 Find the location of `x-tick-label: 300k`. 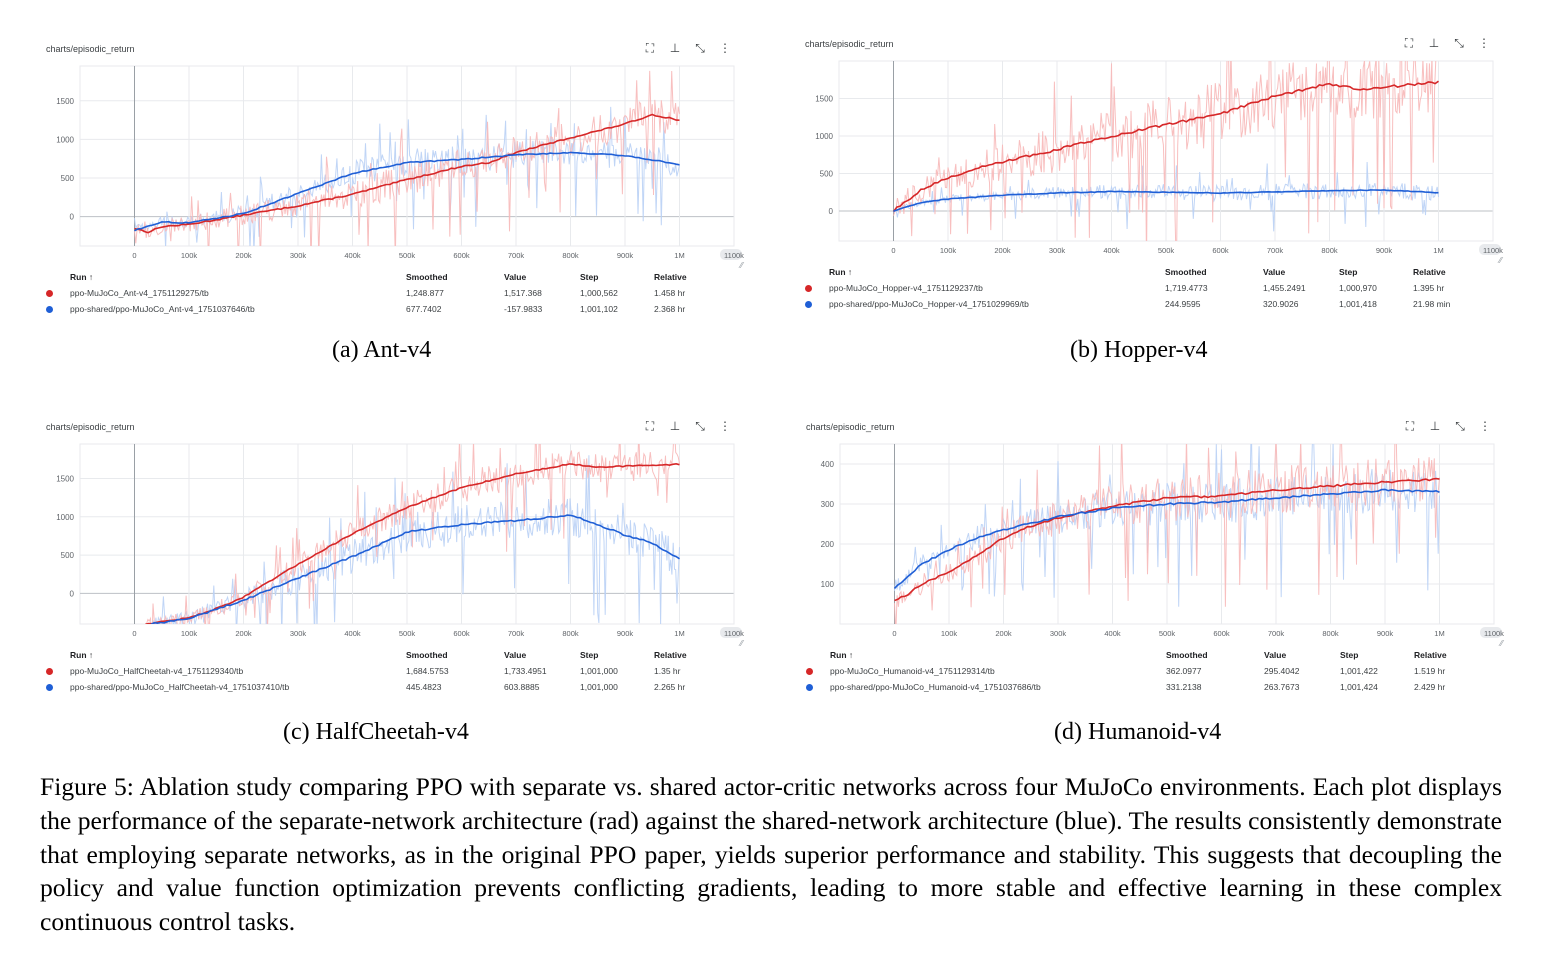

x-tick-label: 300k is located at coordinates (1058, 633).